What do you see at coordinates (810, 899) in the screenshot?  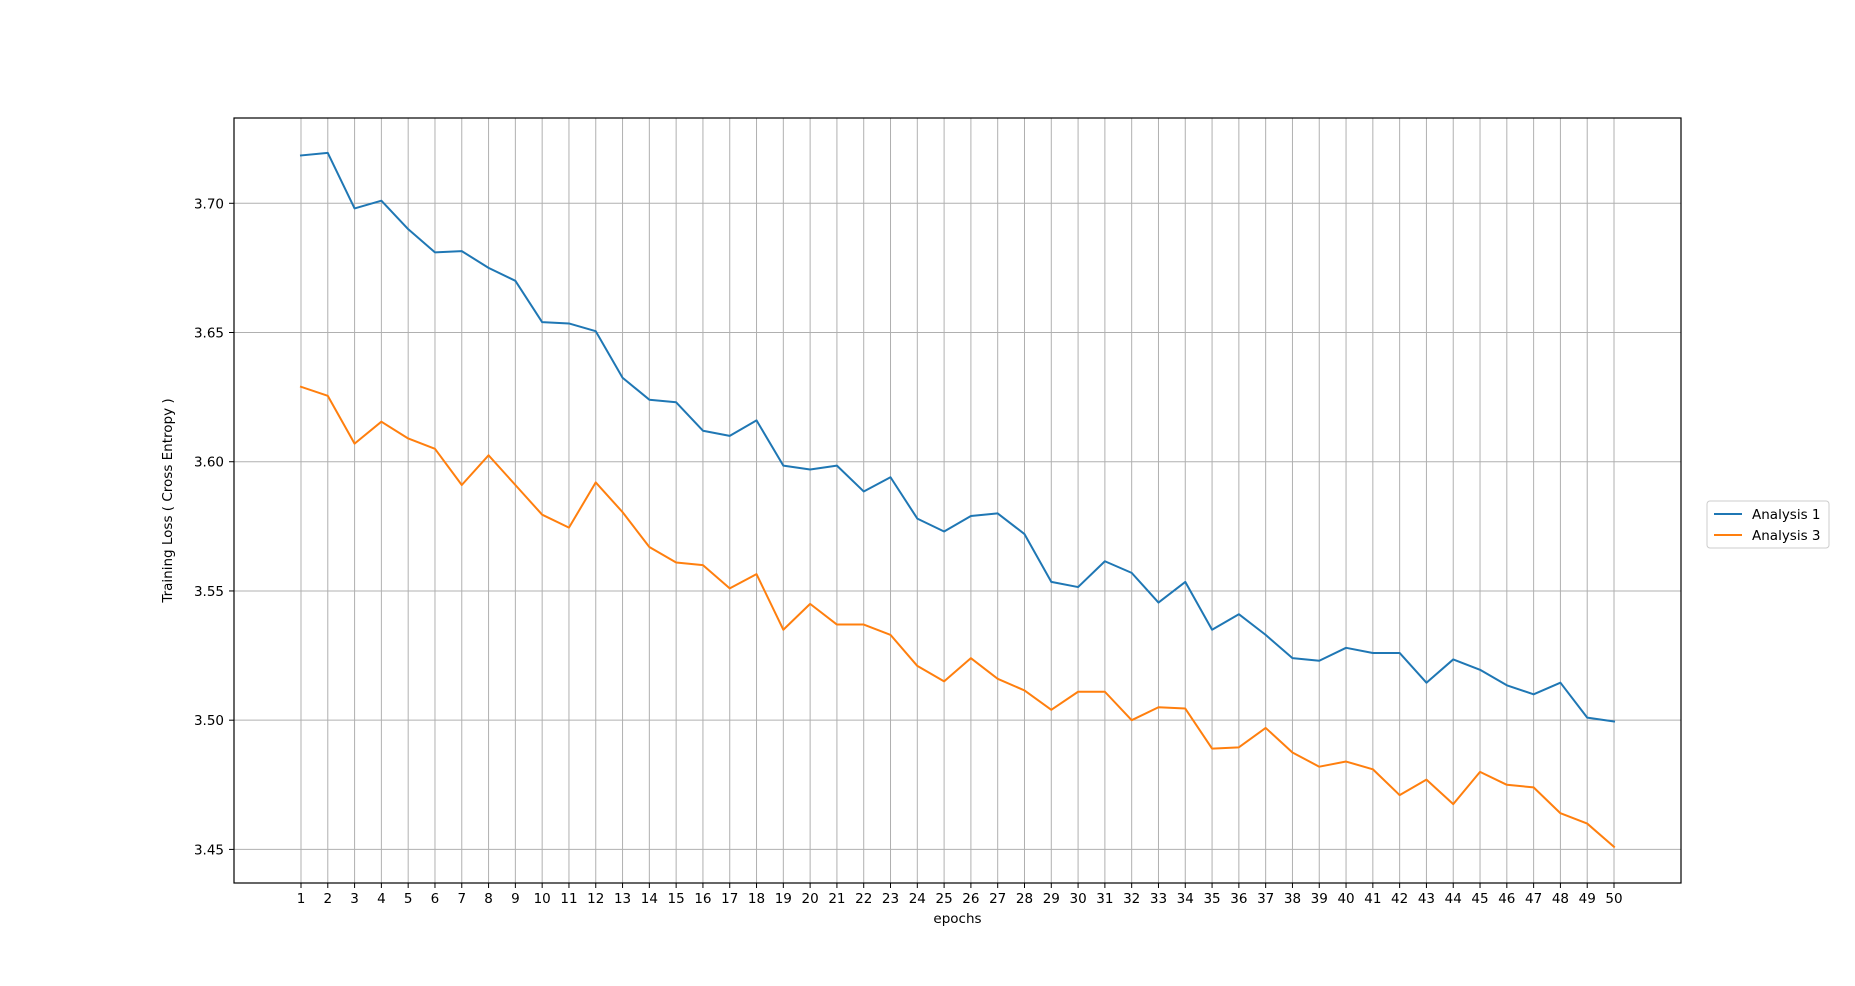 I see `x-tick-label: 20` at bounding box center [810, 899].